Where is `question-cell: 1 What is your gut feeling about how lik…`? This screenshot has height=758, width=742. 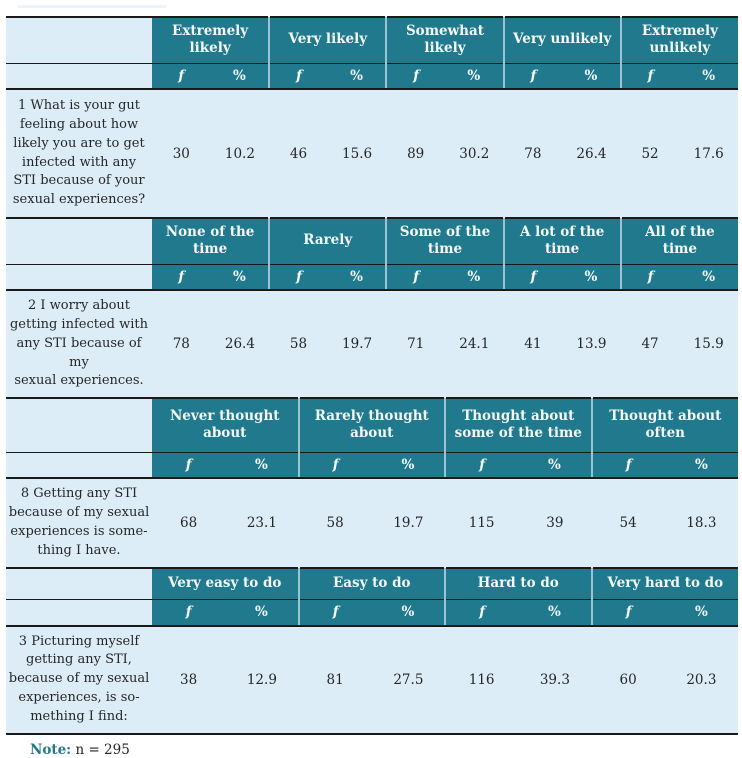 question-cell: 1 What is your gut feeling about how lik… is located at coordinates (79, 153).